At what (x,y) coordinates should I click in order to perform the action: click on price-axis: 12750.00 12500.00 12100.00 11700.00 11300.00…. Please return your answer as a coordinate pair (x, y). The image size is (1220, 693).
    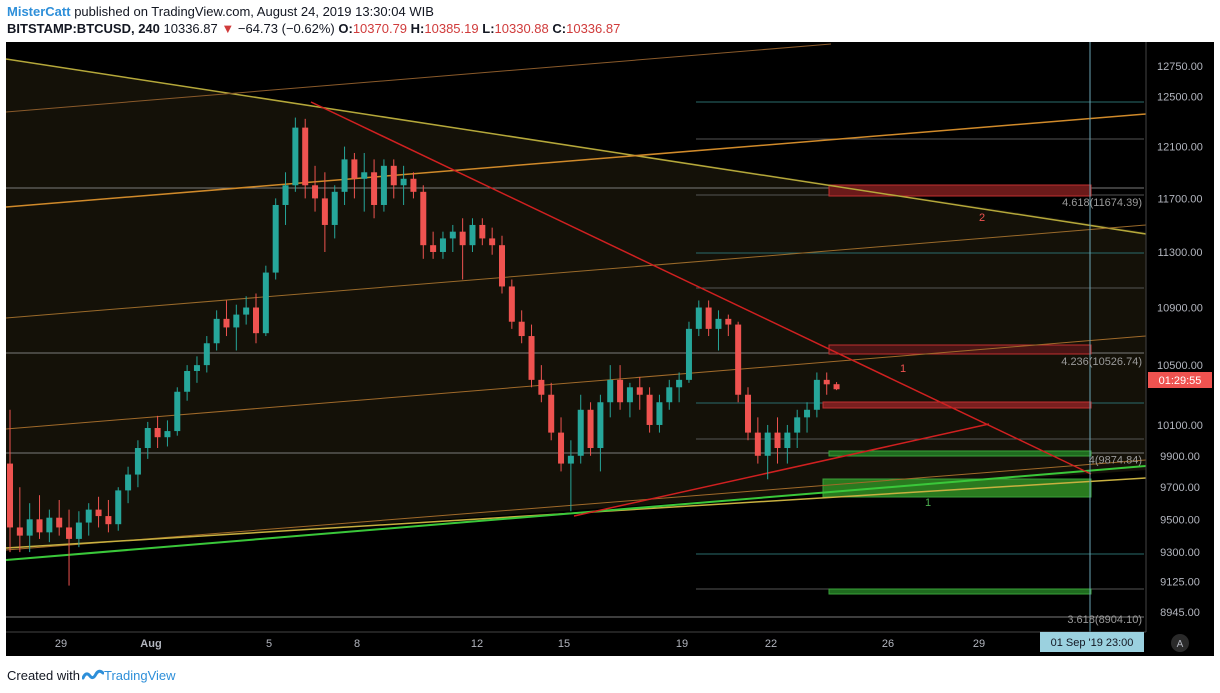
    Looking at the image, I should click on (1180, 340).